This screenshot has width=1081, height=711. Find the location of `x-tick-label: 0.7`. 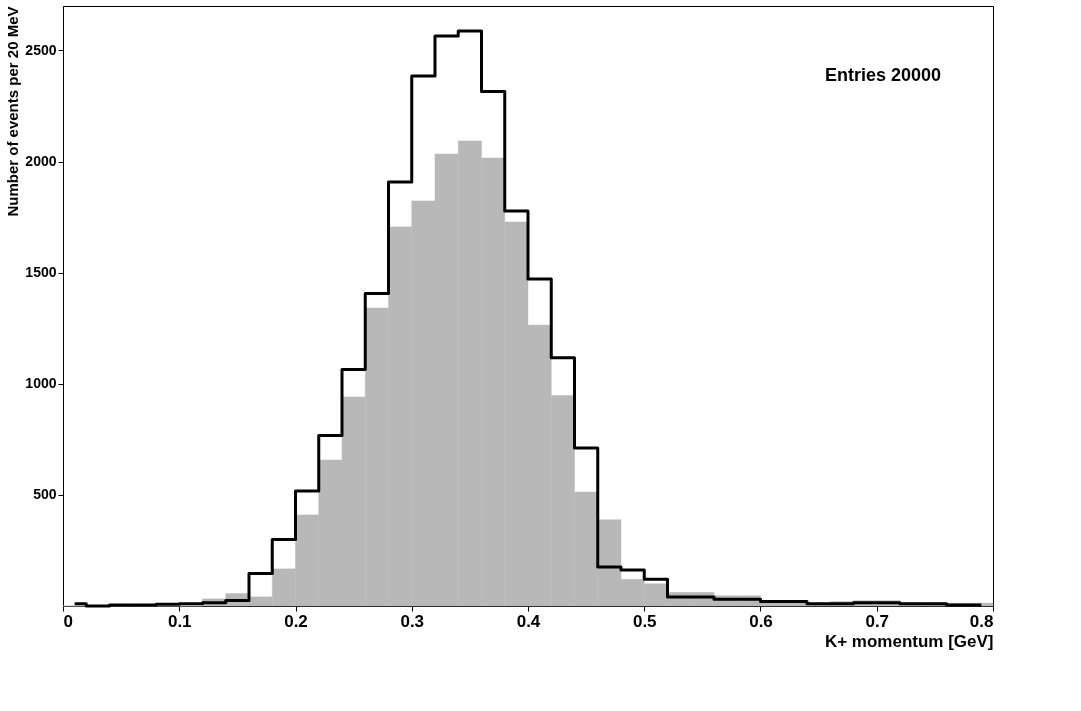

x-tick-label: 0.7 is located at coordinates (877, 621).